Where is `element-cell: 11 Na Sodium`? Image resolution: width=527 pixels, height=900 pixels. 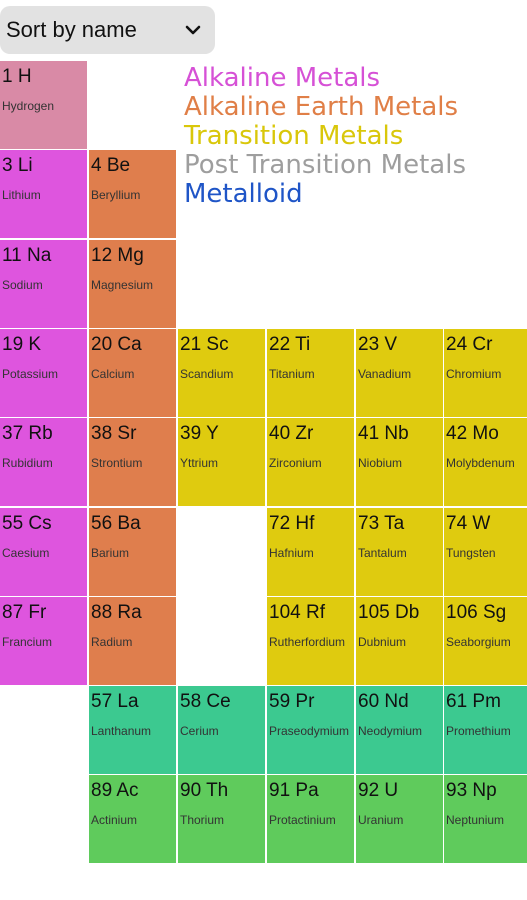 element-cell: 11 Na Sodium is located at coordinates (43, 284).